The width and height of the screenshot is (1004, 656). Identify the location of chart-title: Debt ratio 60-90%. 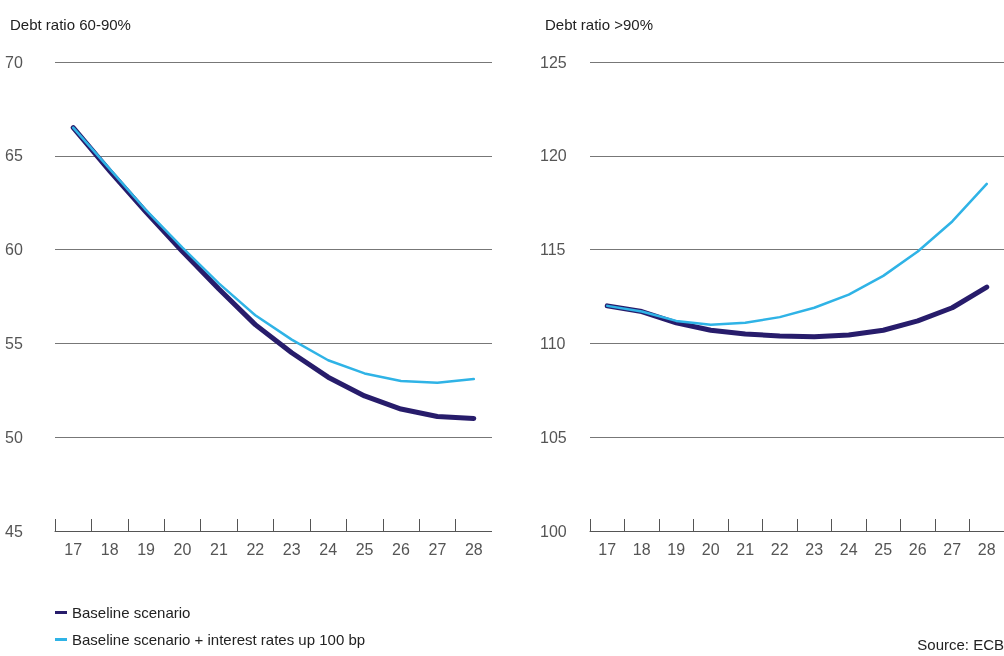
(70, 24).